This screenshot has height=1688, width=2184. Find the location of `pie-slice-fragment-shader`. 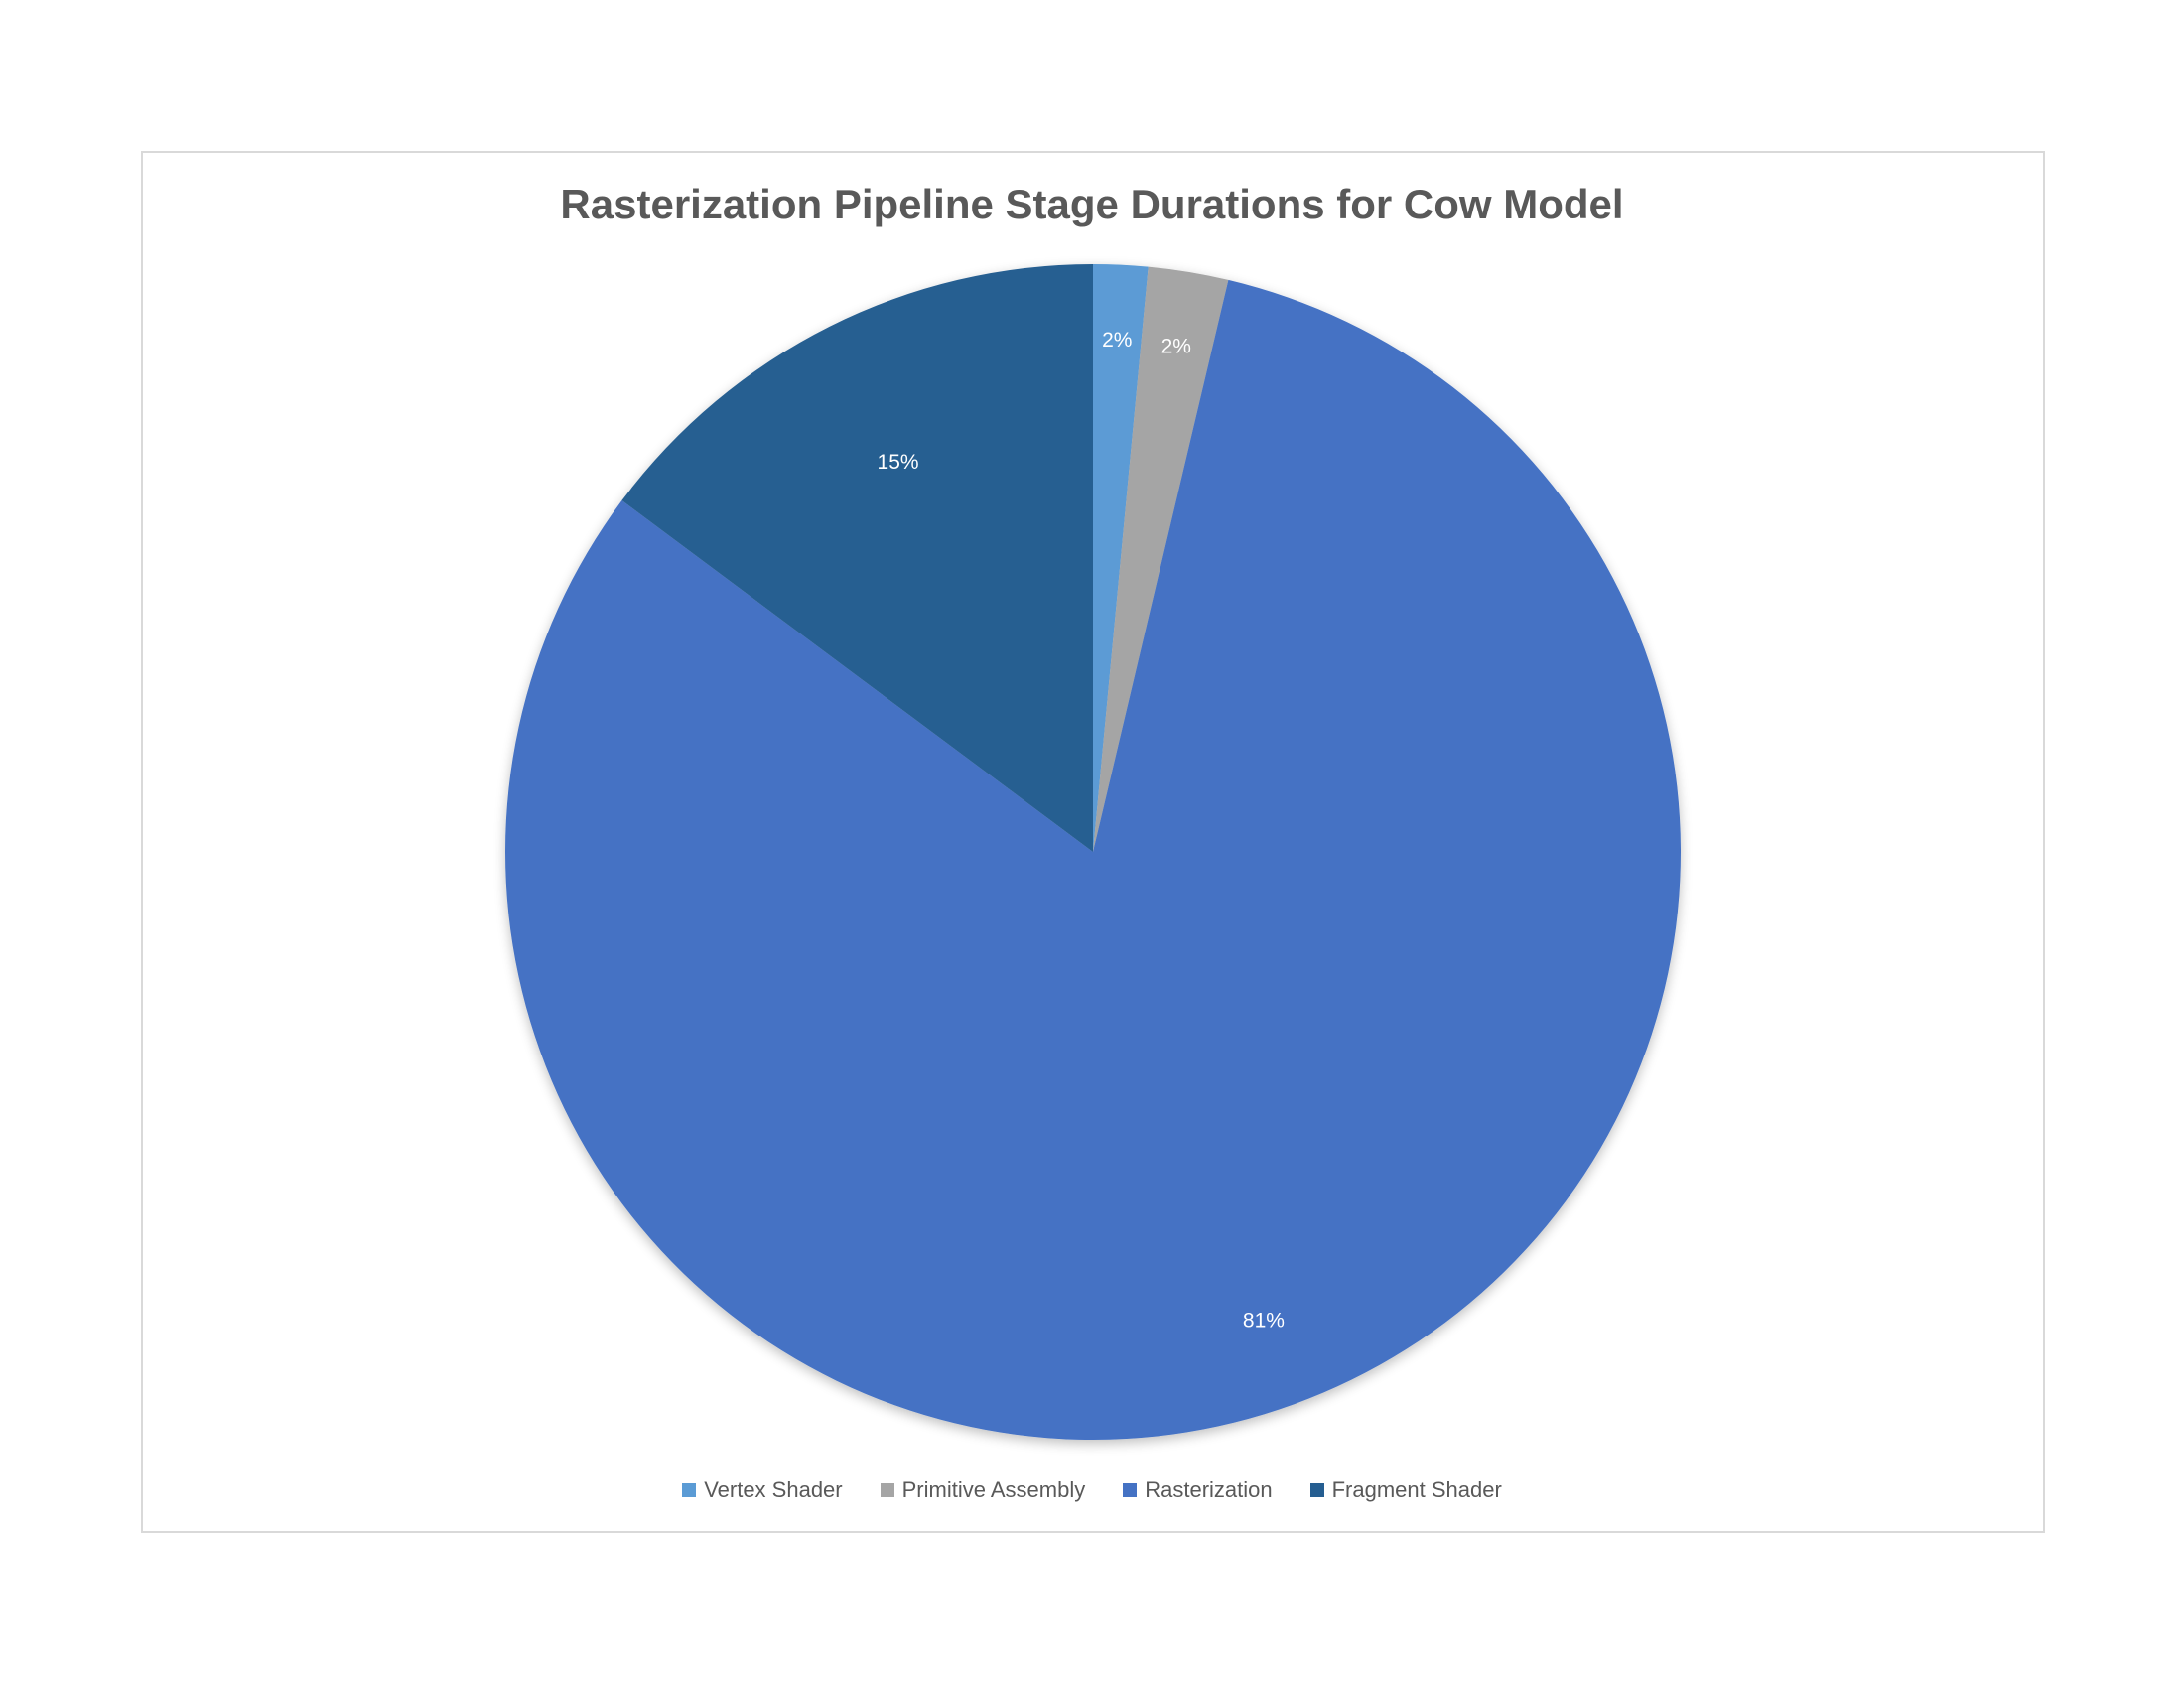

pie-slice-fragment-shader is located at coordinates (857, 558).